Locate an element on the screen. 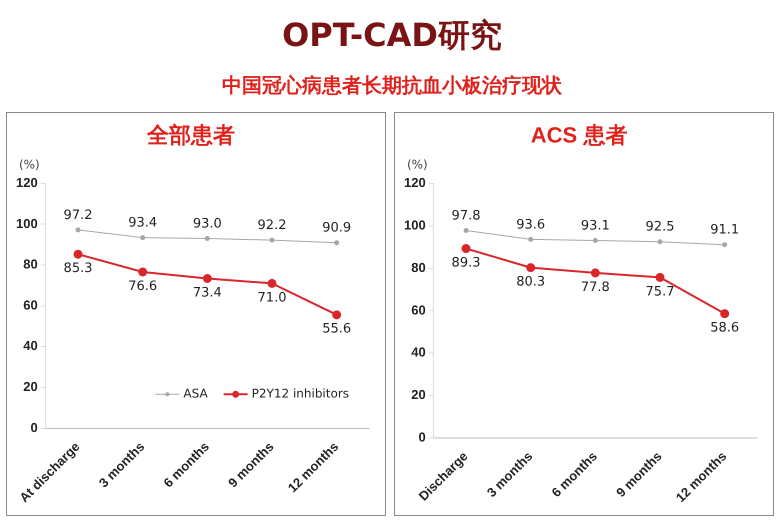 This screenshot has width=784, height=529. data-label: 80.3 is located at coordinates (531, 282).